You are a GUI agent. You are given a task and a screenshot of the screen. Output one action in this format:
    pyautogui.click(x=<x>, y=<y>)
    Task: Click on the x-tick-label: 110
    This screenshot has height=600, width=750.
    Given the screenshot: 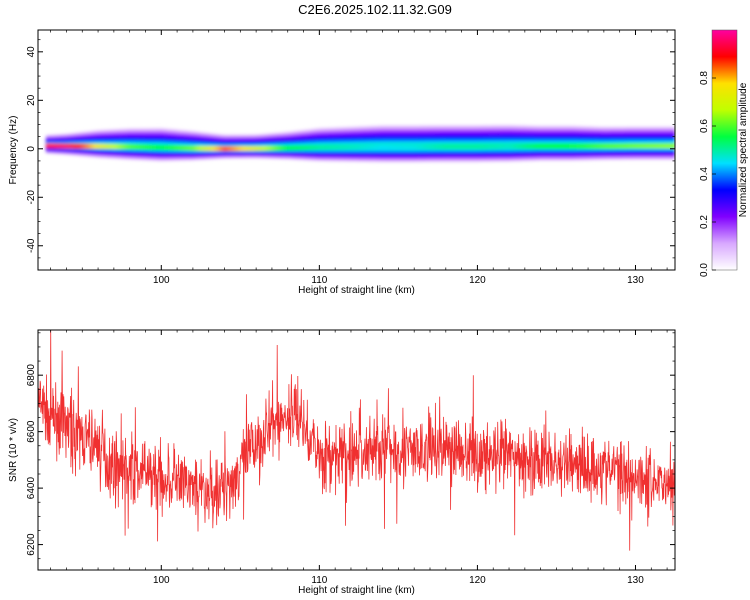 What is the action you would take?
    pyautogui.click(x=319, y=280)
    